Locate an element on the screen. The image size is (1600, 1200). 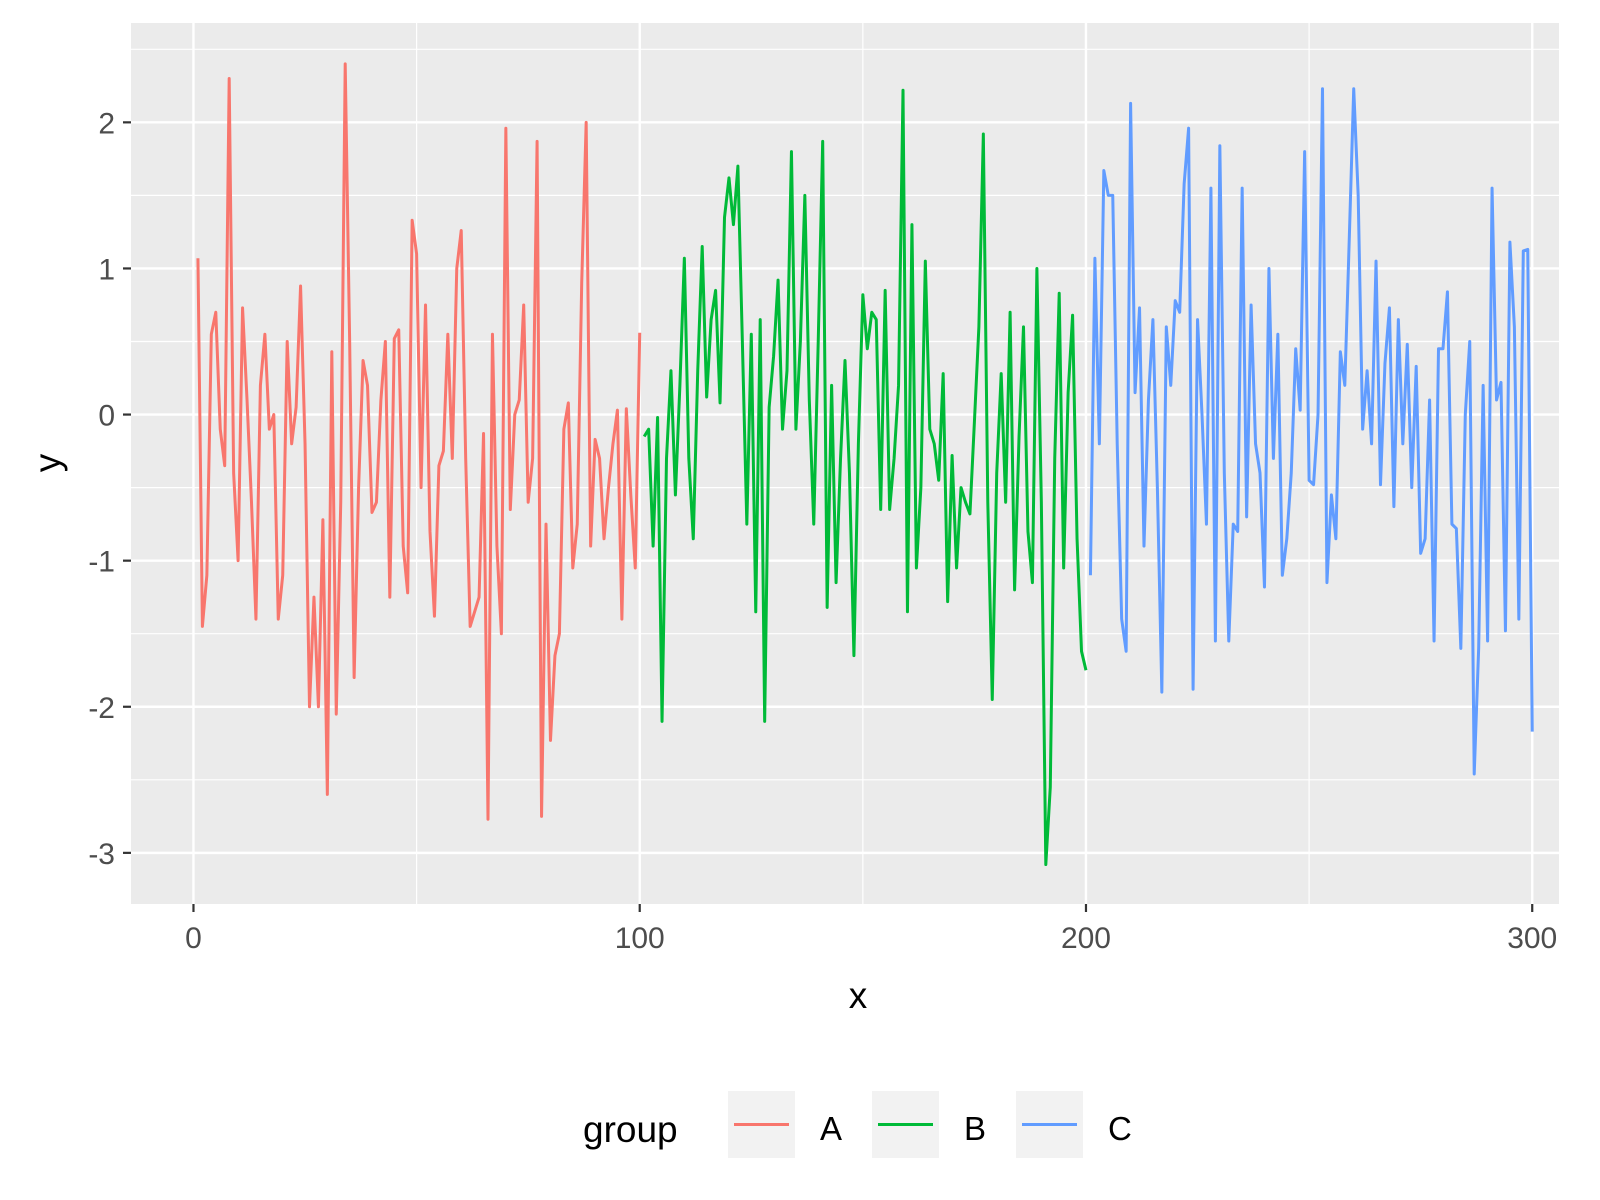
legend-title: group is located at coordinates (630, 1129).